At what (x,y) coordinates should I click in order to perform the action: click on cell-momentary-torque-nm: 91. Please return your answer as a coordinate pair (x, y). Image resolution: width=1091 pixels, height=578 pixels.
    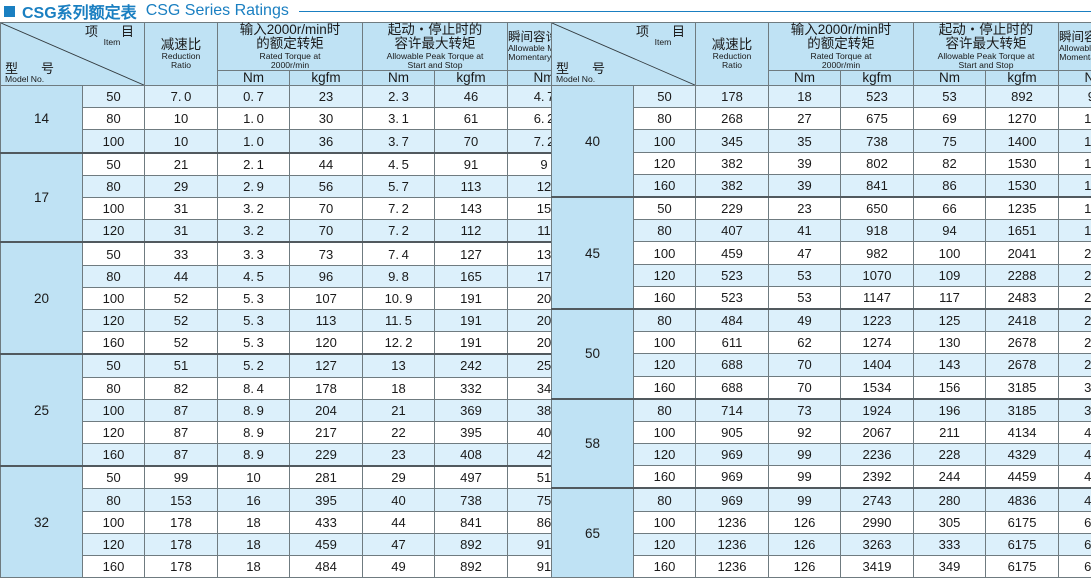
    Looking at the image, I should click on (471, 164).